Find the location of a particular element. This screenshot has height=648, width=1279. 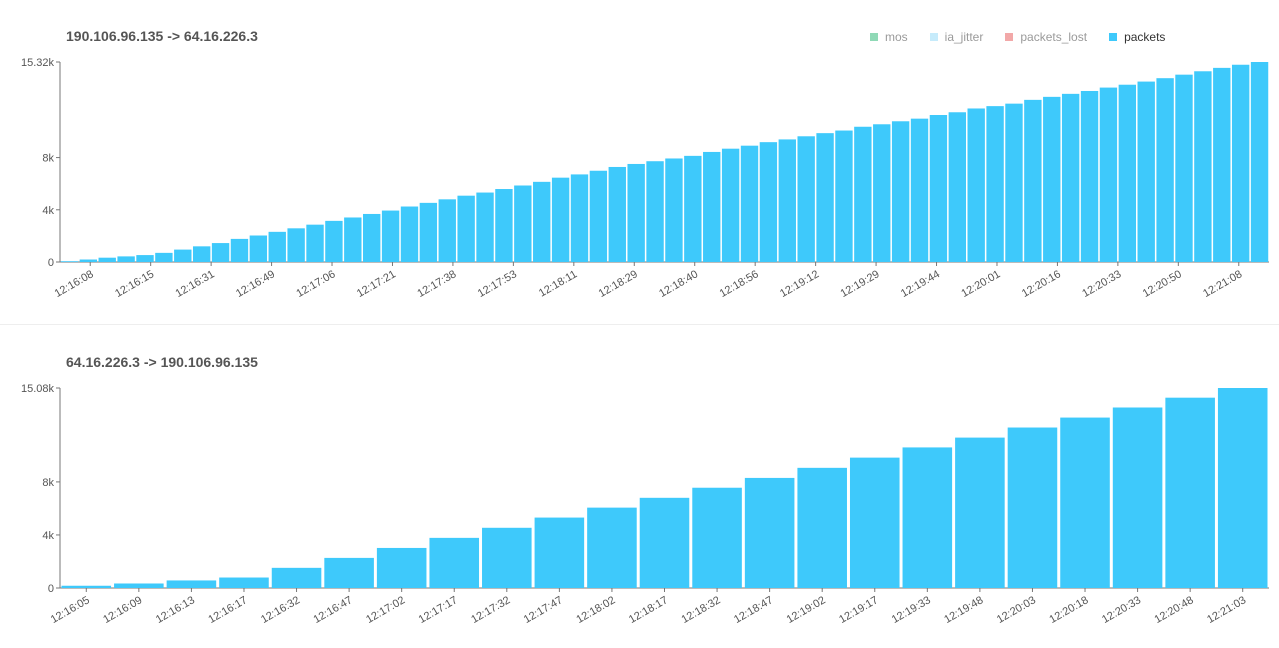

legend-item-ia-jitter: ia_jitter is located at coordinates (956, 37).